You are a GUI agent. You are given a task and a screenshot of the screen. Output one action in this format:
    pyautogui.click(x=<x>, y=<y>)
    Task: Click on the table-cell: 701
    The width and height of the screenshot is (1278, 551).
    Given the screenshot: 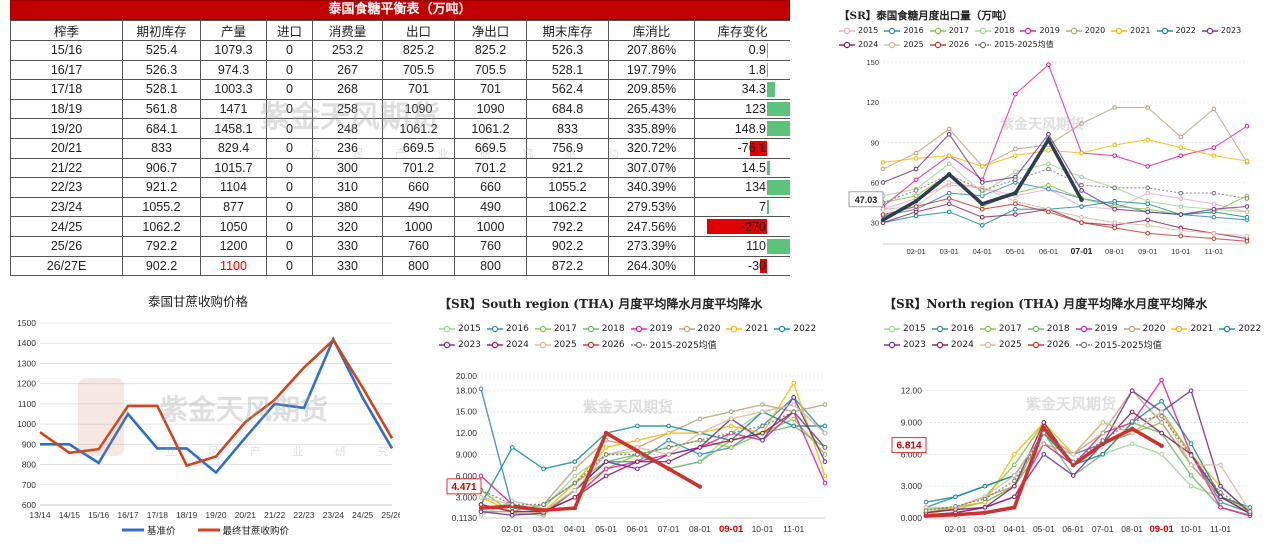 What is the action you would take?
    pyautogui.click(x=490, y=89)
    